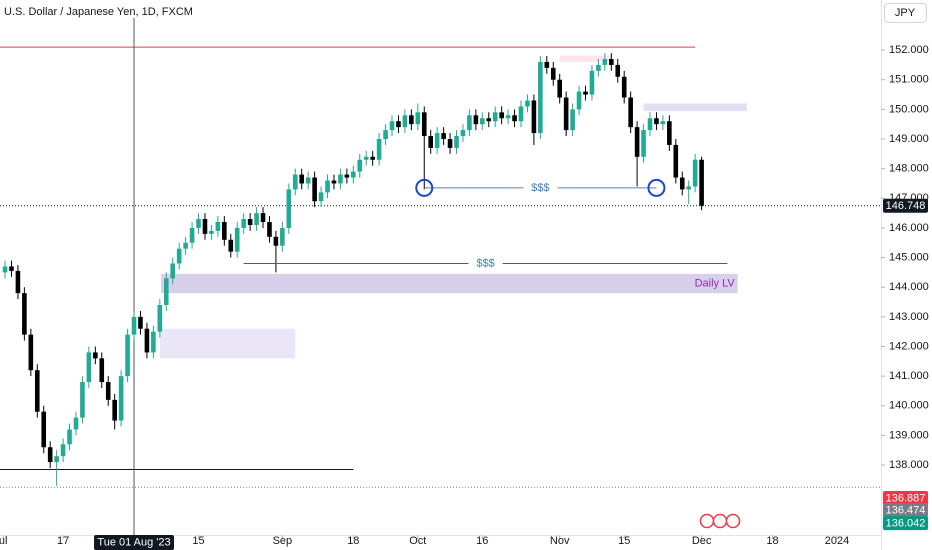 The image size is (932, 550). I want to click on y-tick-label: 150.000, so click(909, 109).